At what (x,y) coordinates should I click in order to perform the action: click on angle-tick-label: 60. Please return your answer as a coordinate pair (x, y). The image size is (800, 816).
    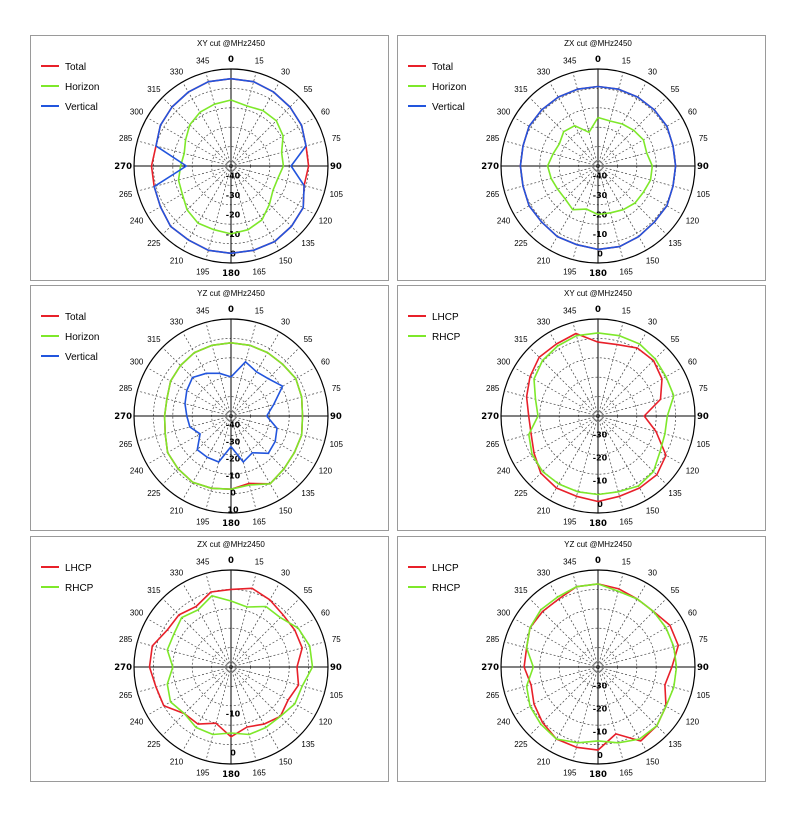
    Looking at the image, I should click on (325, 613).